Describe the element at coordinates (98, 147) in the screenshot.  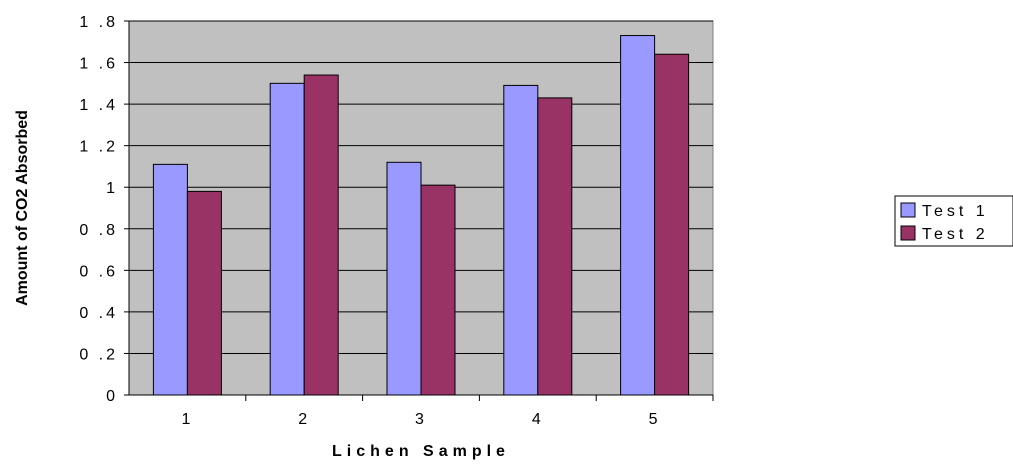
I see `y-tick-label: 1 .2` at that location.